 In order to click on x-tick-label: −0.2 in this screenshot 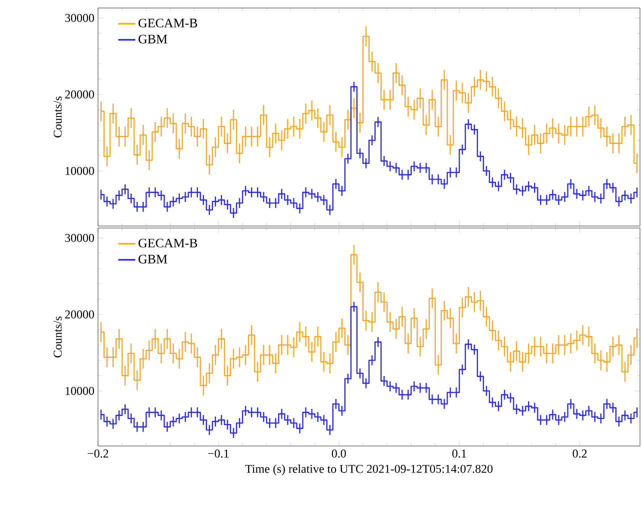, I will do `click(98, 454)`.